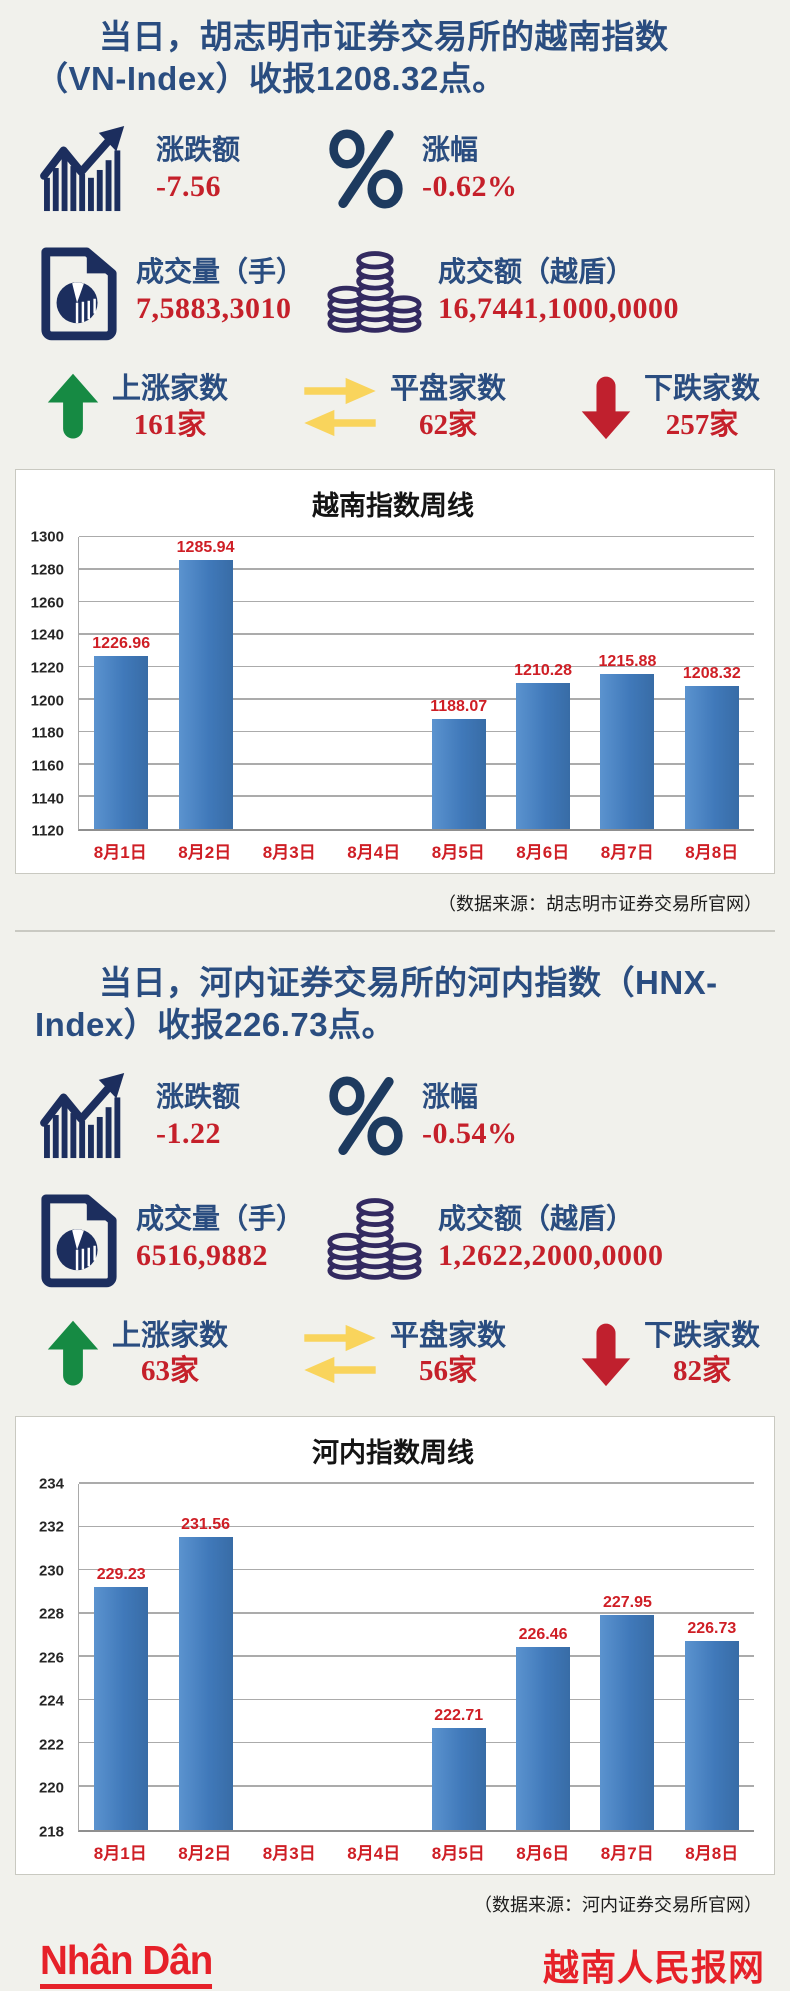 The width and height of the screenshot is (790, 1991). I want to click on bar-slot: 1208.32, so click(712, 683).